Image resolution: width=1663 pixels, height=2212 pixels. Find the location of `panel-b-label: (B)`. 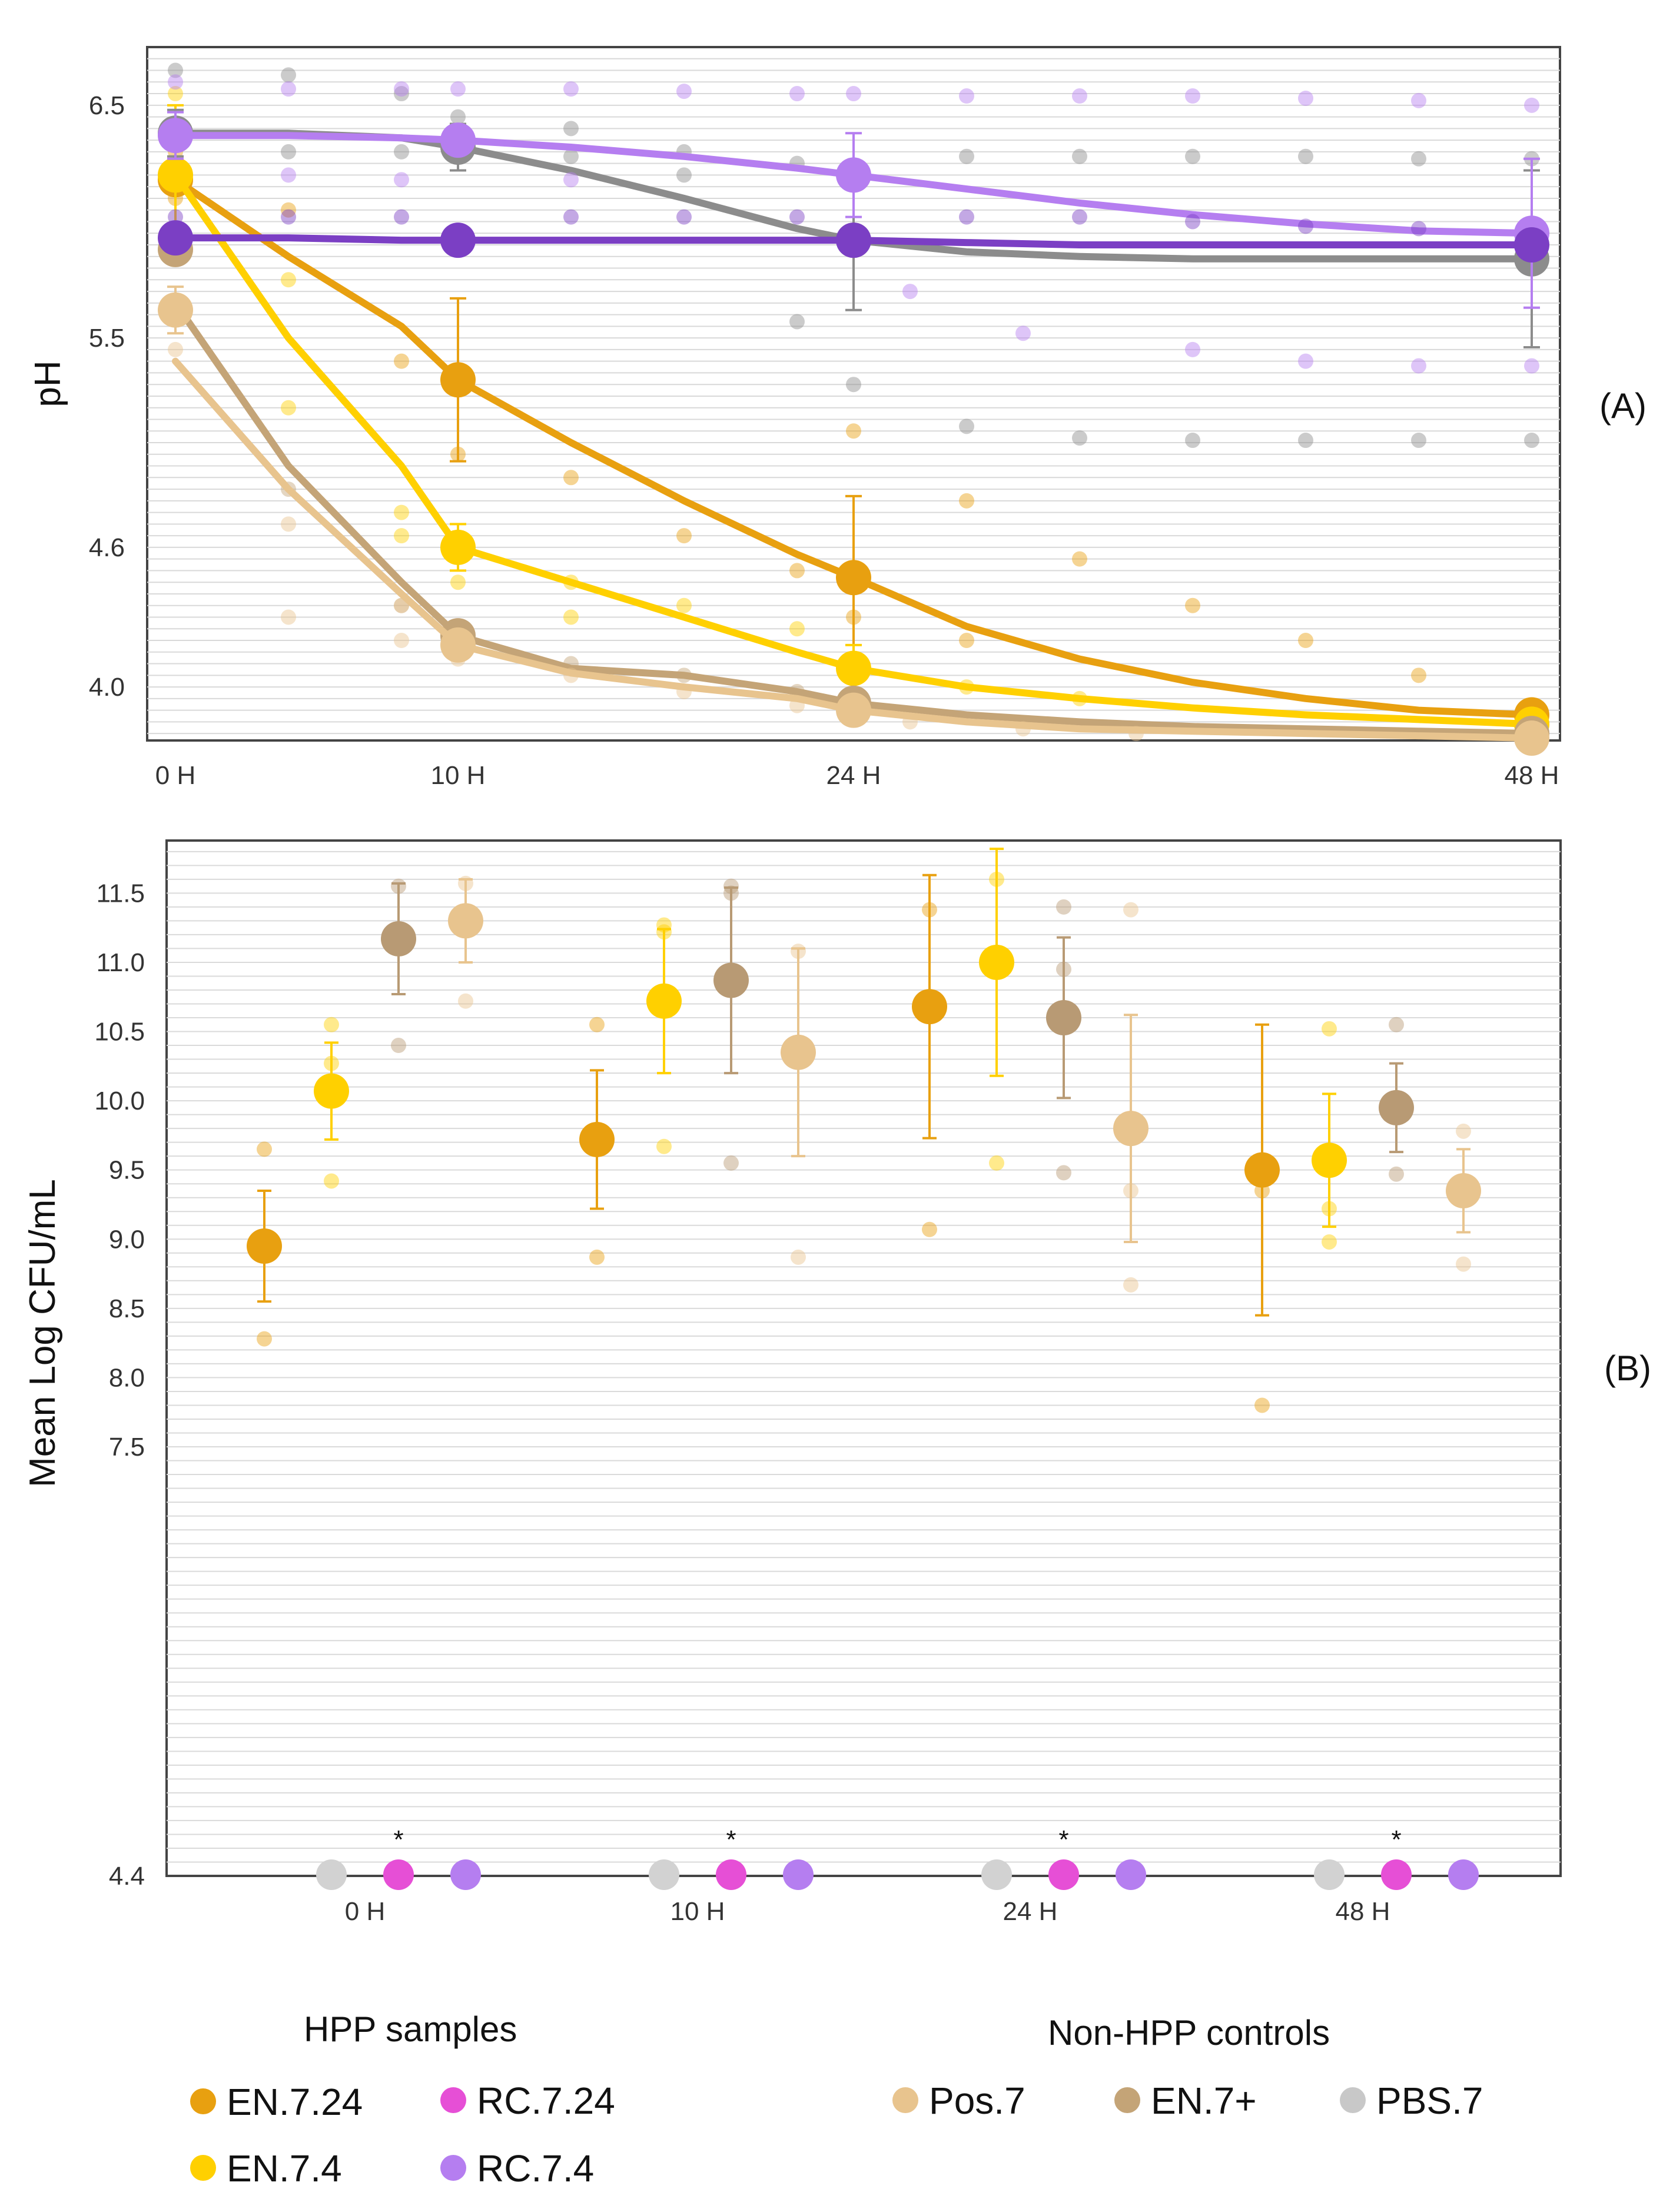

panel-b-label: (B) is located at coordinates (1628, 1368).